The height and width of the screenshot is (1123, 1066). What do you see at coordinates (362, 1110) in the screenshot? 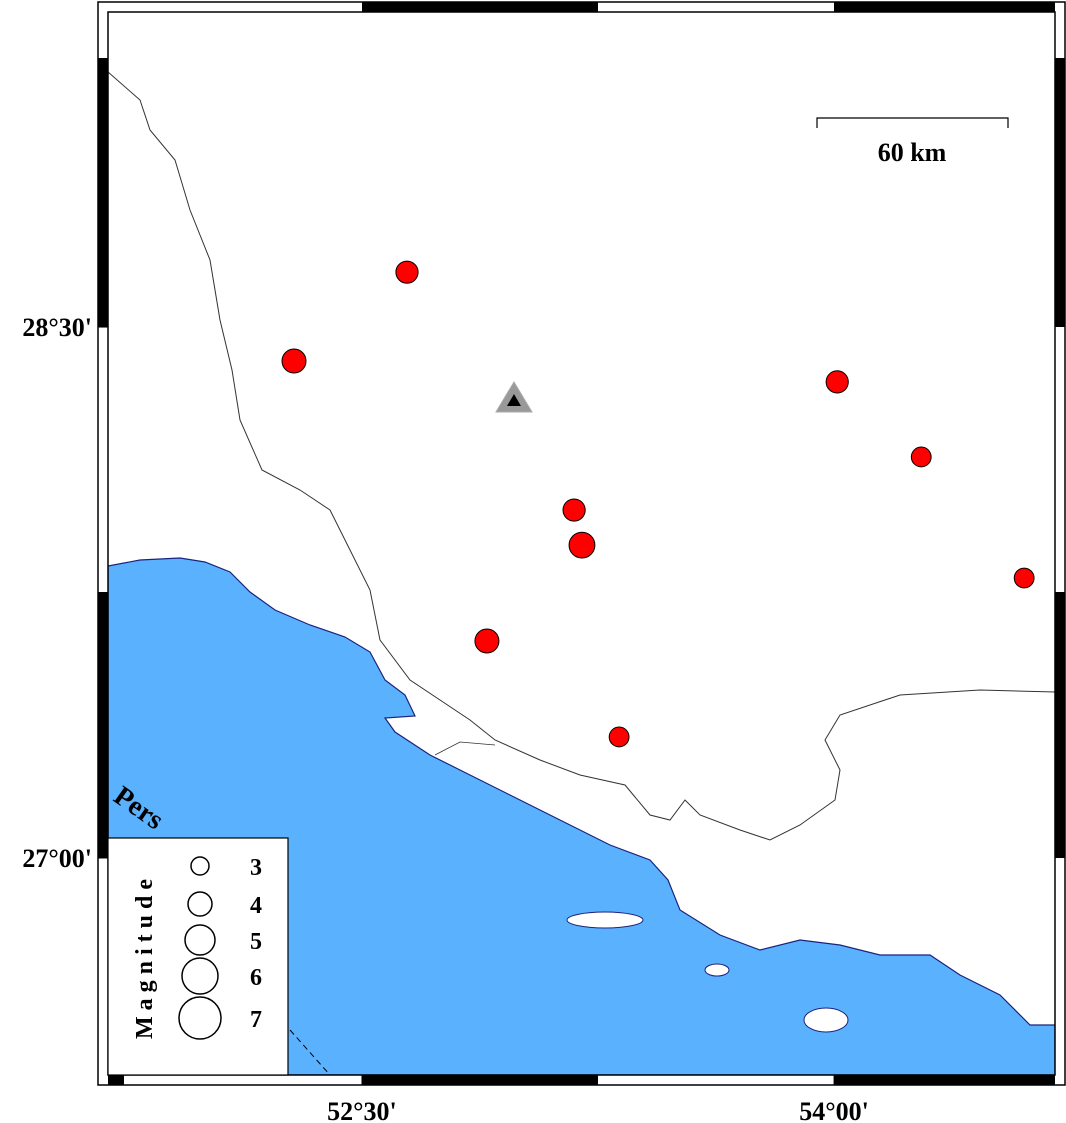
I see `x-tick-label: 52°30'` at bounding box center [362, 1110].